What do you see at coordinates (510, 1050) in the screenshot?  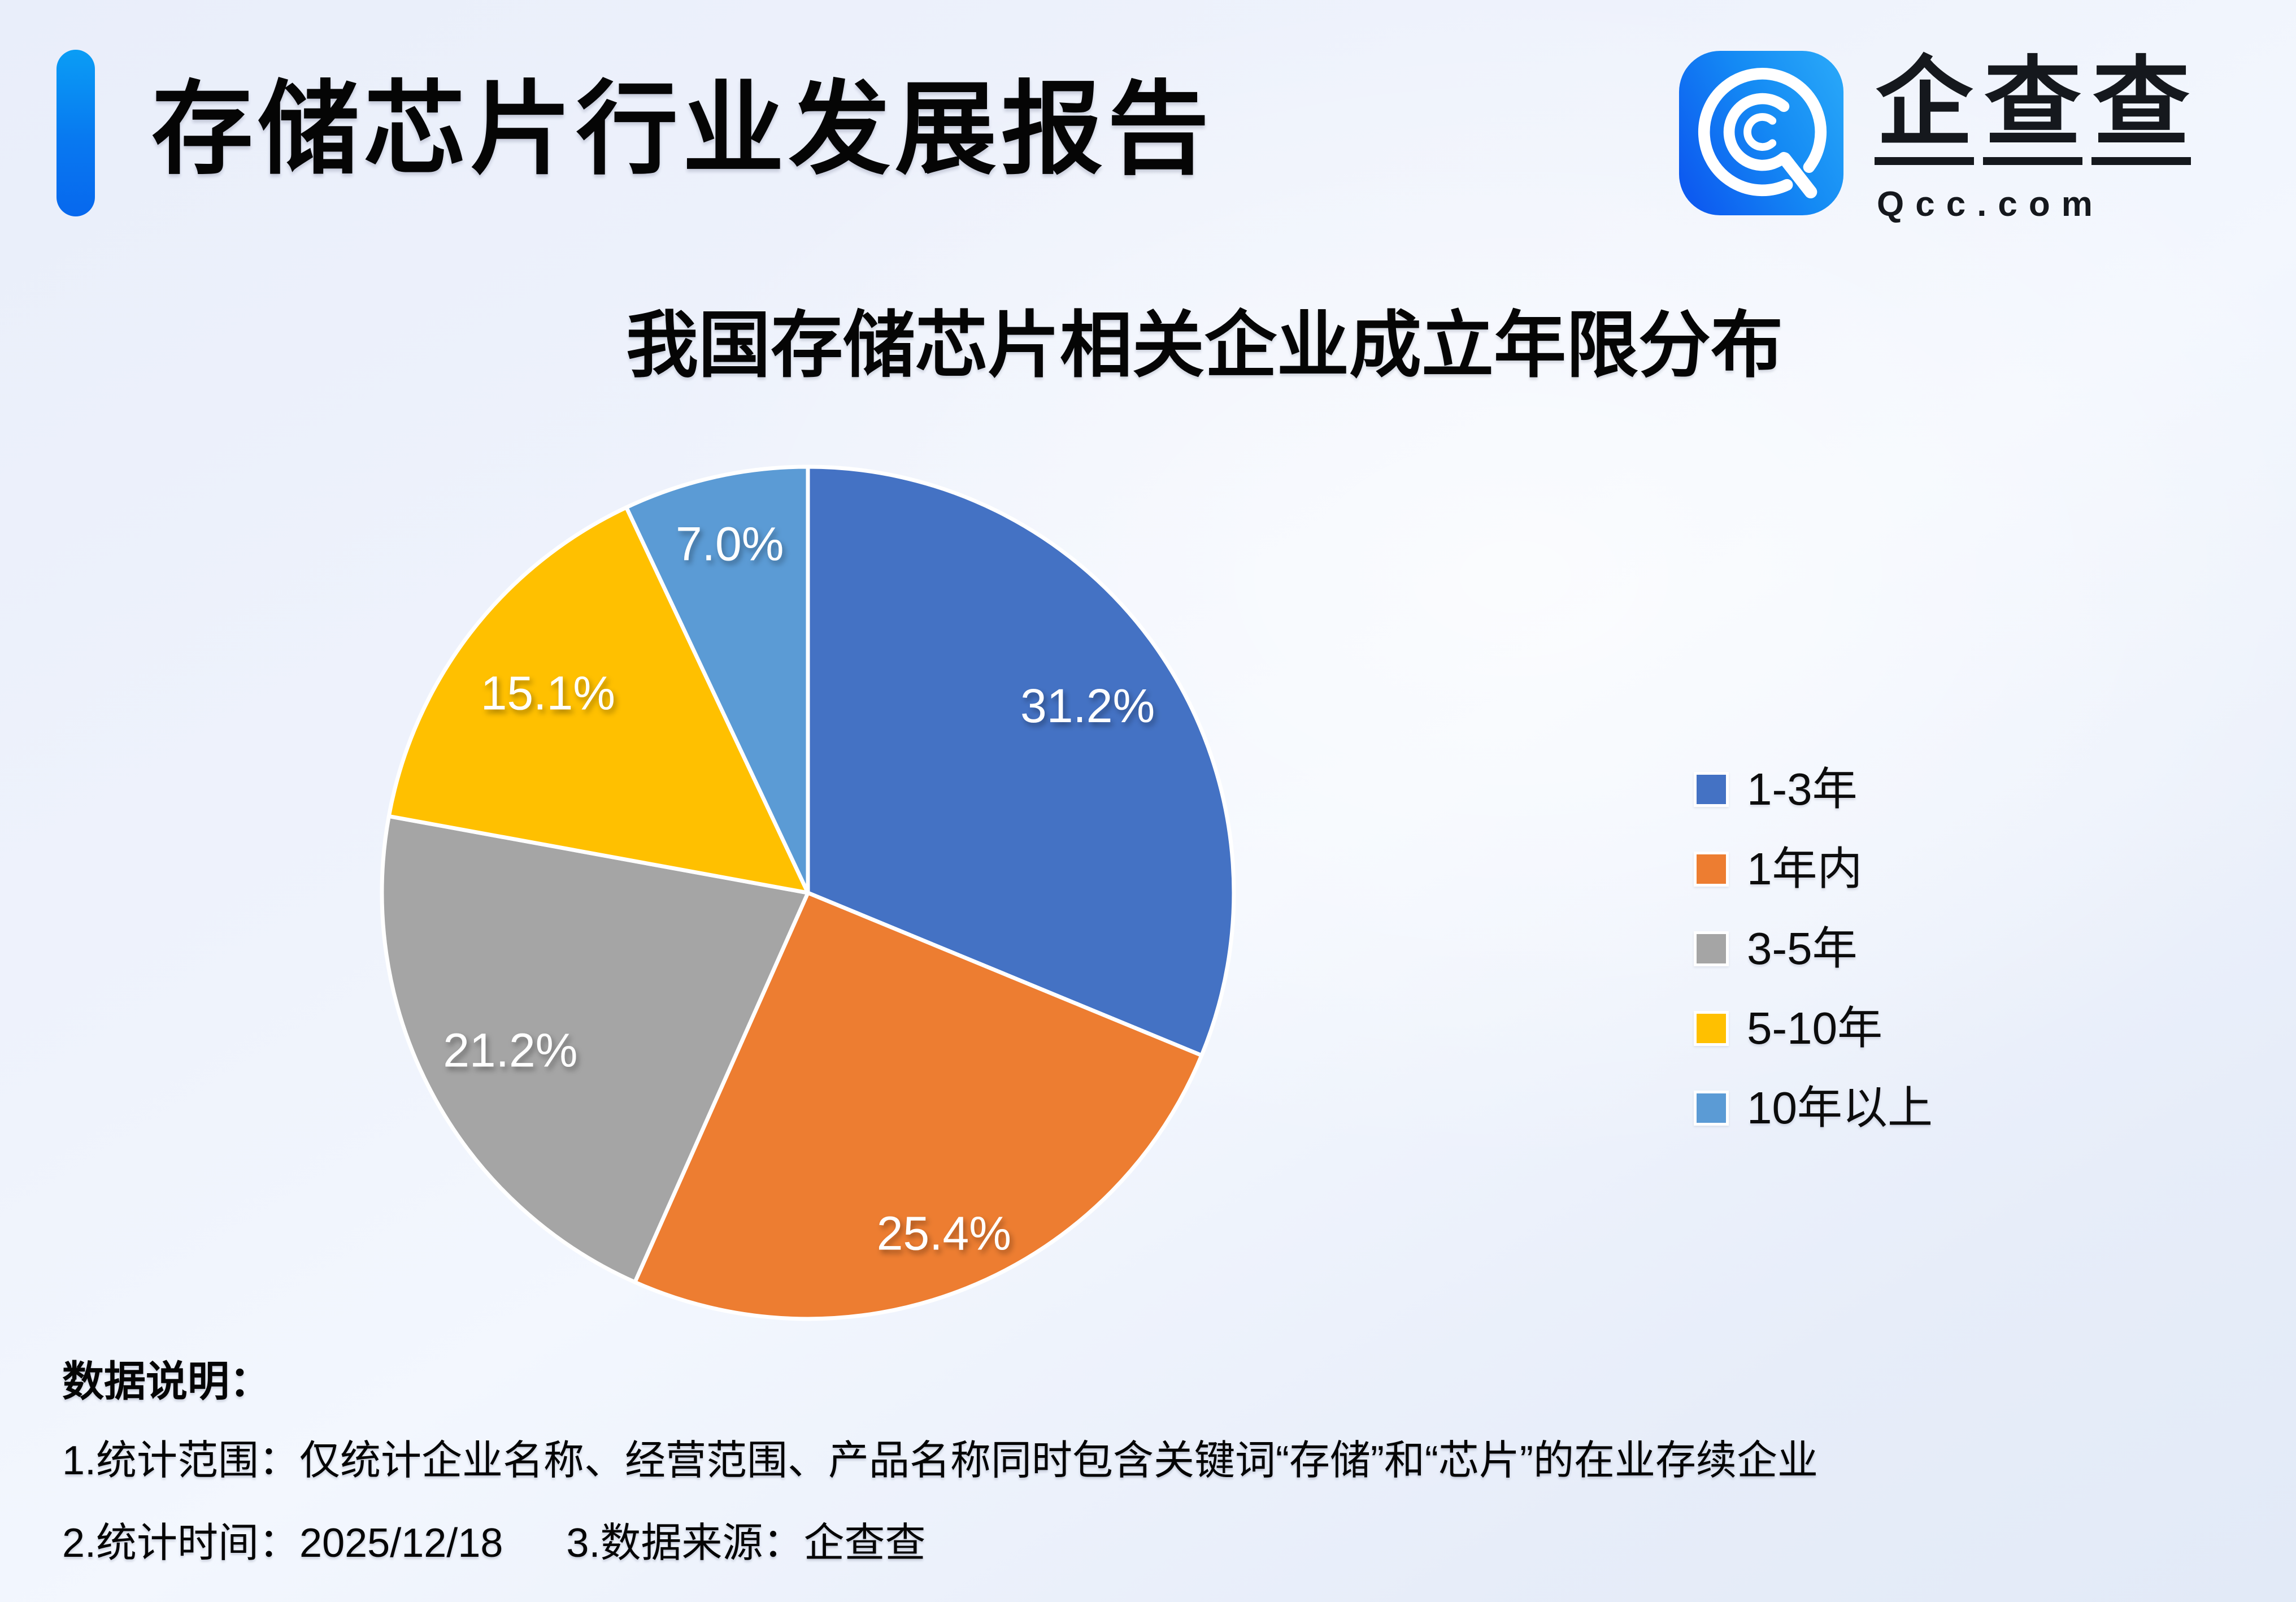 I see `pie-slice-label: 21.2%` at bounding box center [510, 1050].